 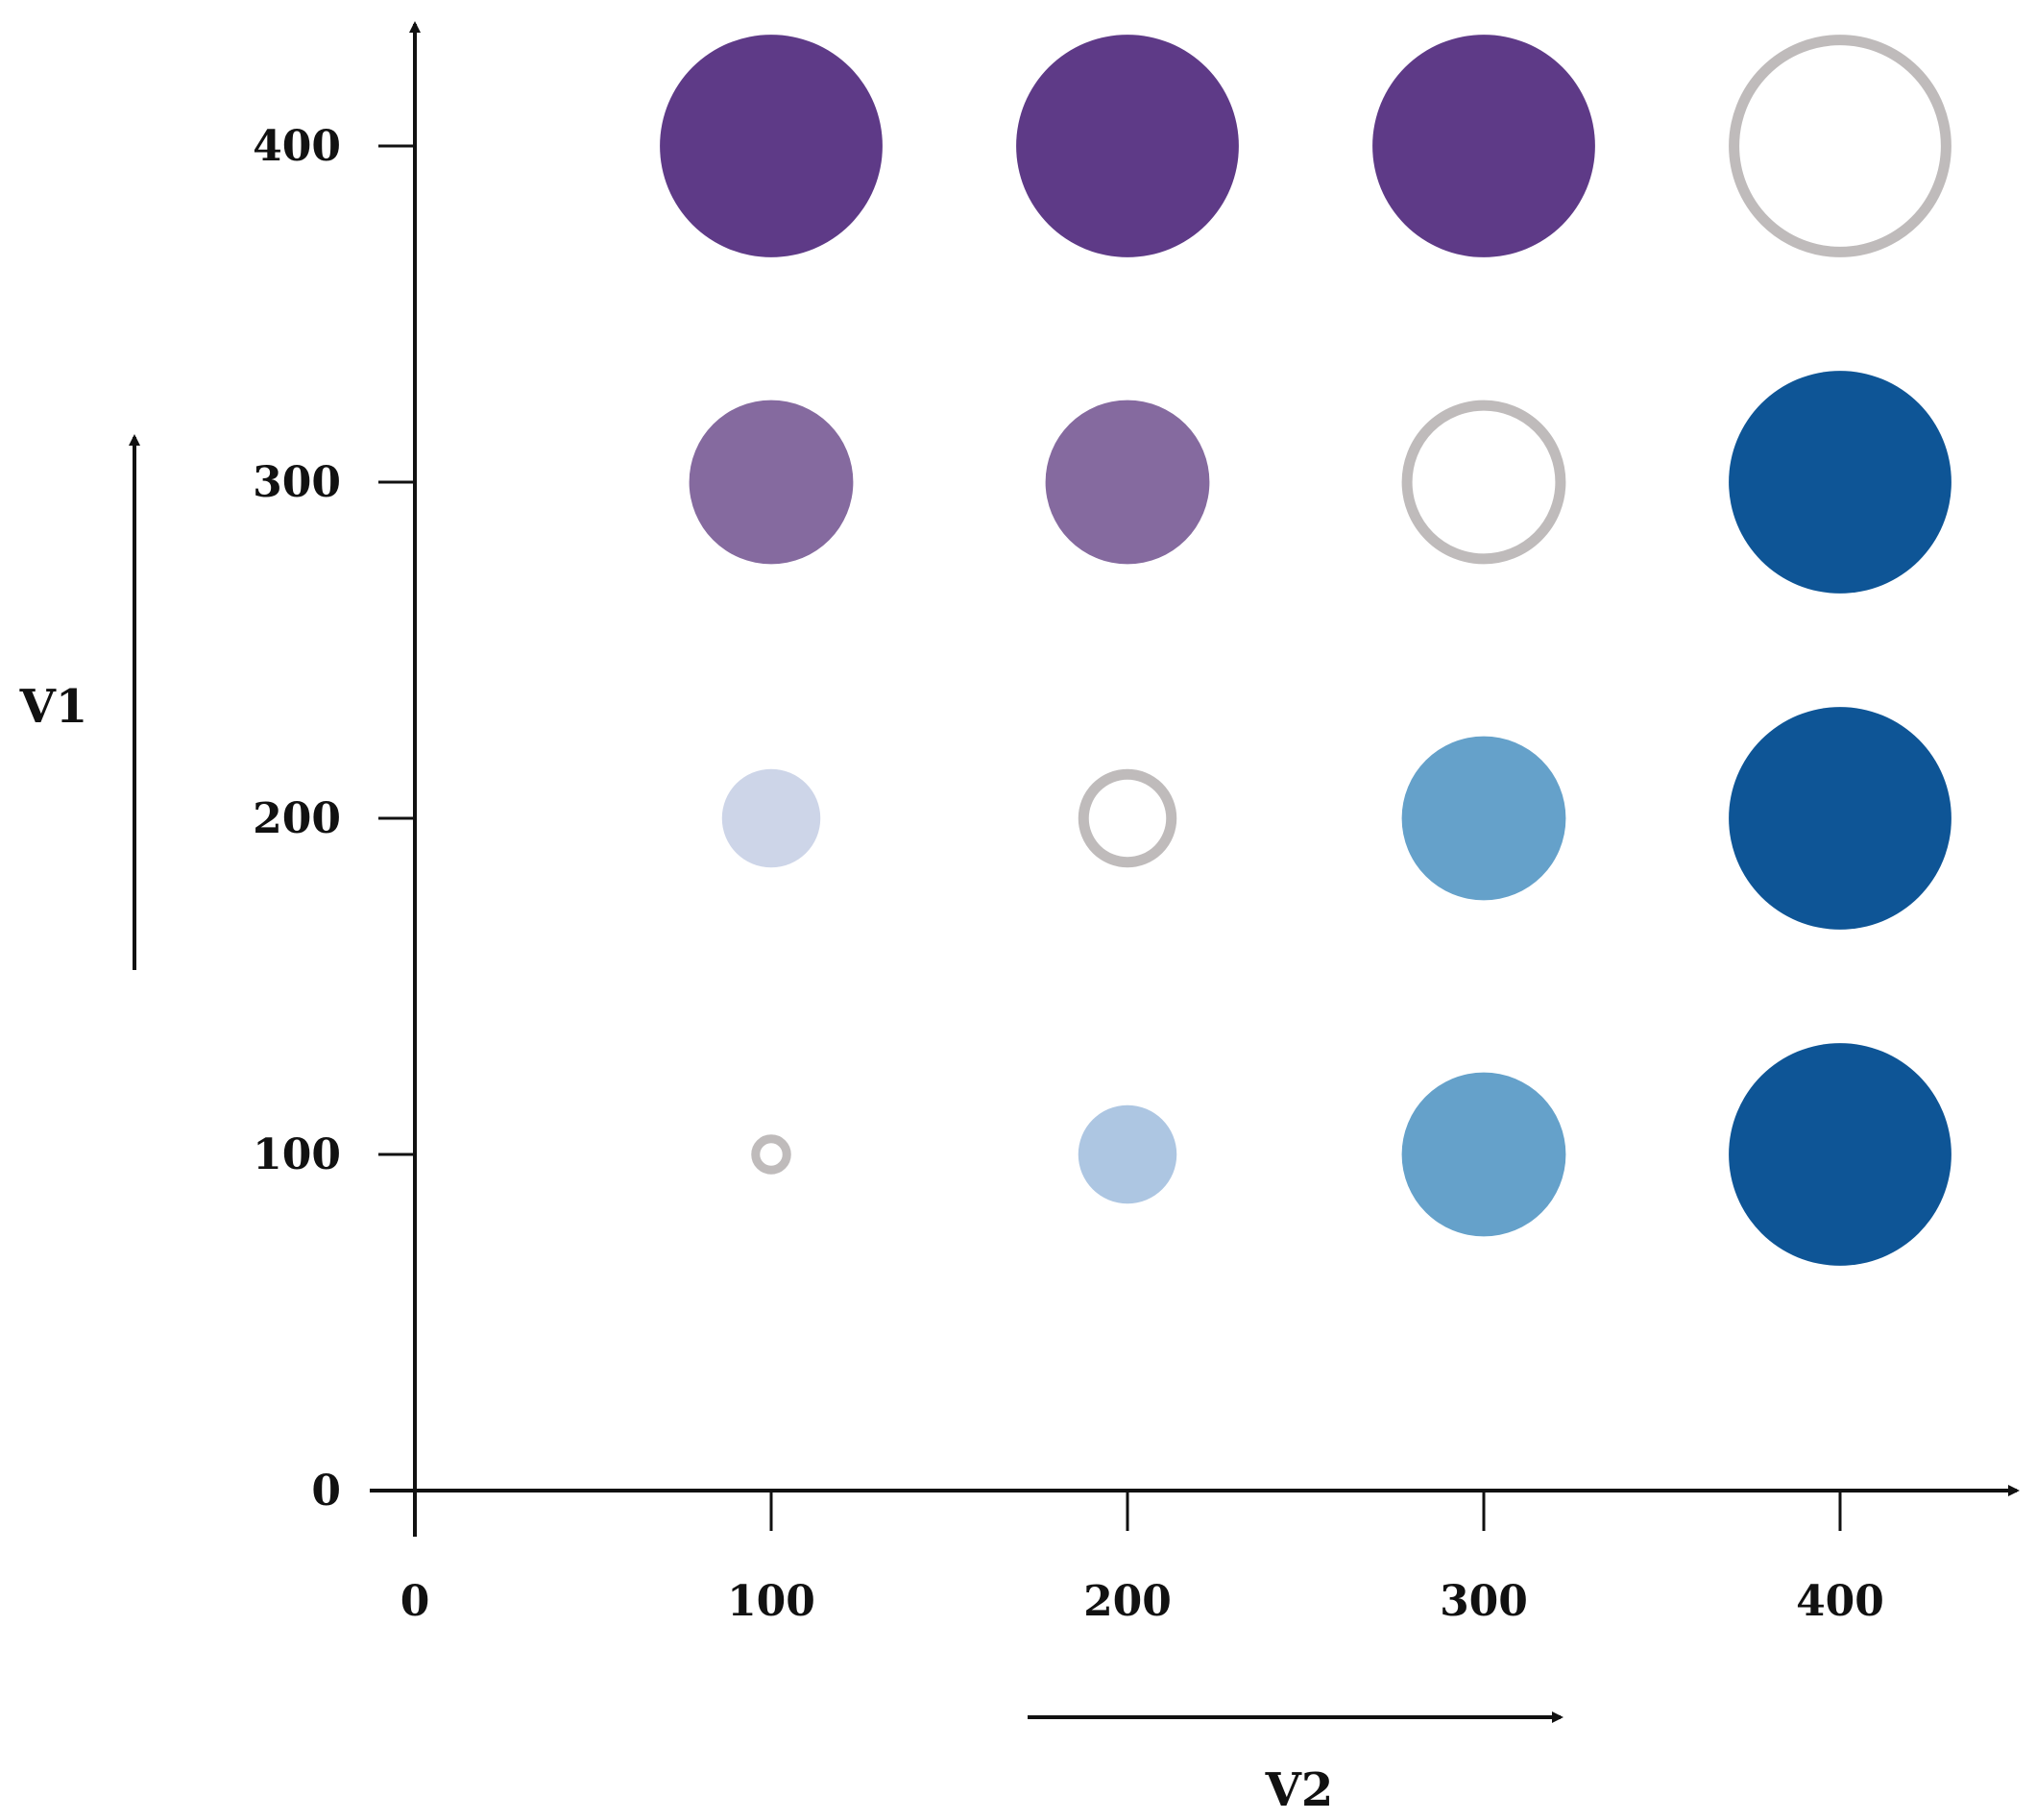 I want to click on y-axis-label: V1, so click(x=53, y=707).